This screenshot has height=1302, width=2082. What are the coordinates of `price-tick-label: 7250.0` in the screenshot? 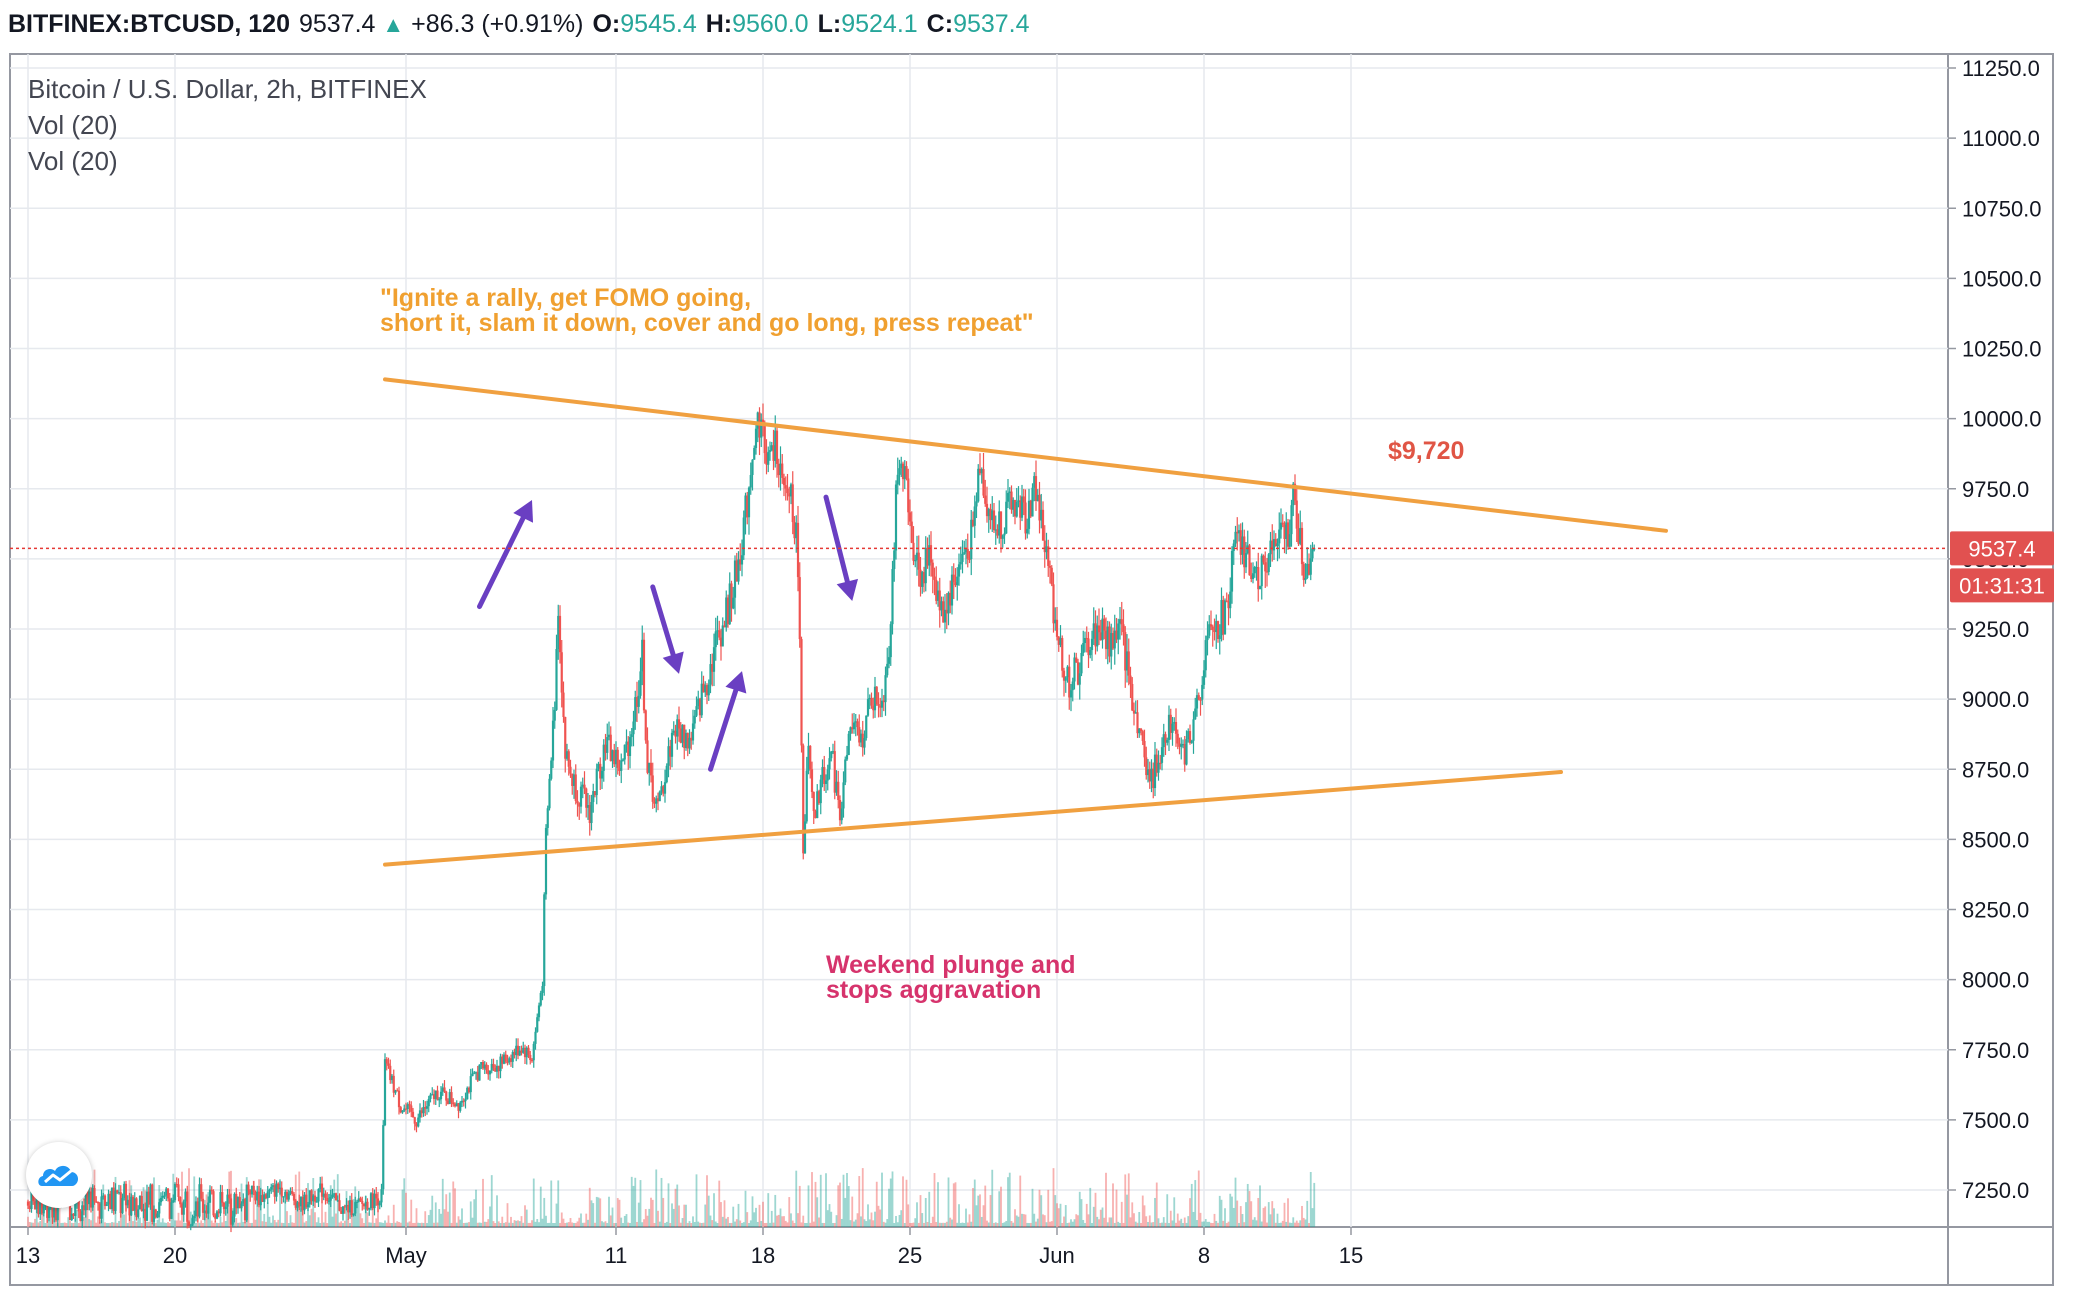 It's located at (1995, 1190).